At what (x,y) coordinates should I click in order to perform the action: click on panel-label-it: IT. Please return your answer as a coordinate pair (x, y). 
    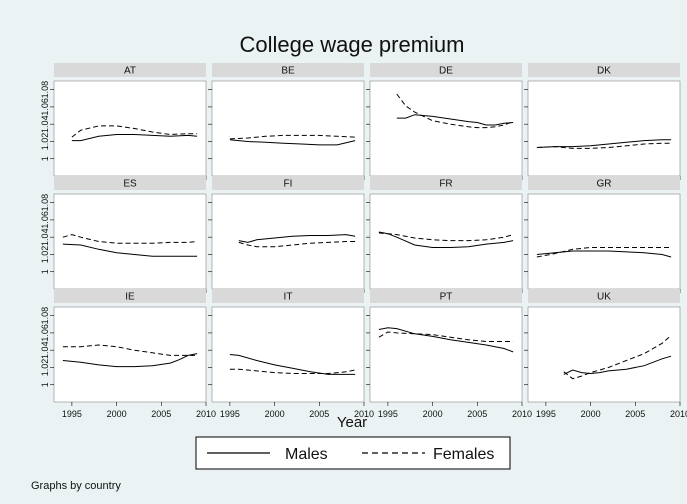
    Looking at the image, I should click on (288, 297).